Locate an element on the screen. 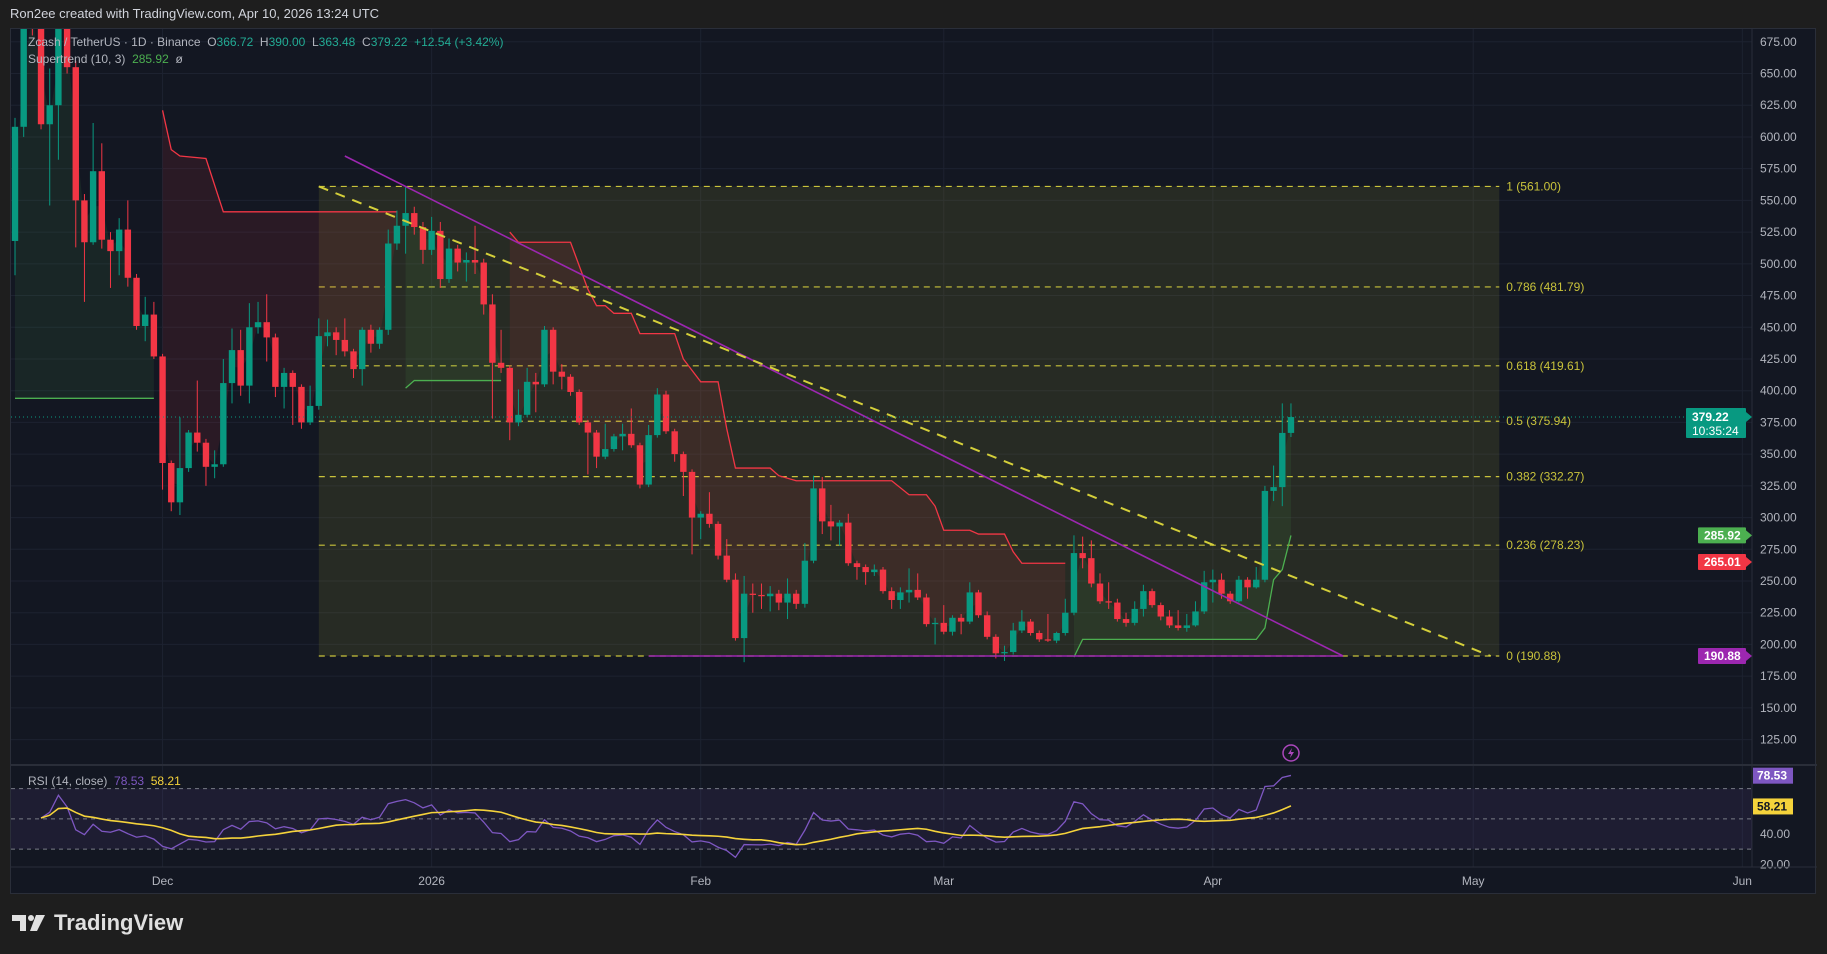 The image size is (1827, 954). price-axis-label: 200.00 is located at coordinates (1778, 644).